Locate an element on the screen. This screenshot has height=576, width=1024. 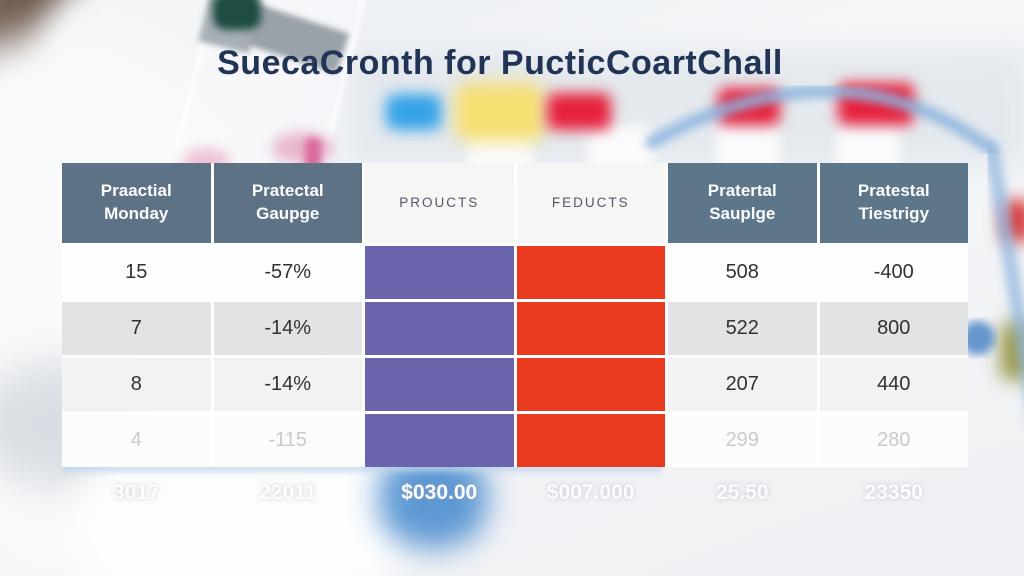
table-bottom-glow is located at coordinates (362, 468).